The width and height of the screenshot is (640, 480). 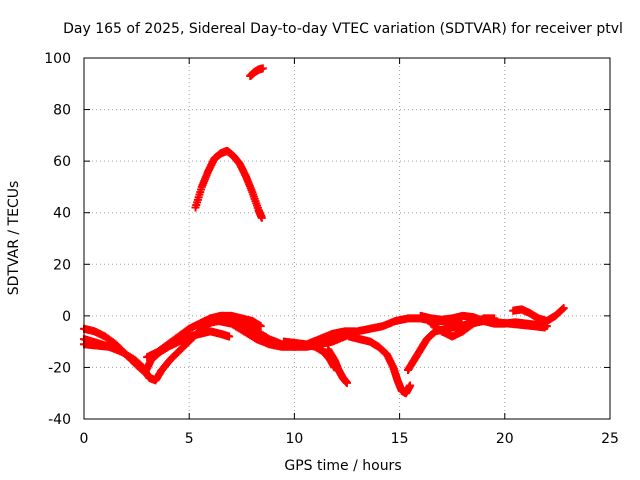 What do you see at coordinates (62, 162) in the screenshot?
I see `y-tick-label: 60` at bounding box center [62, 162].